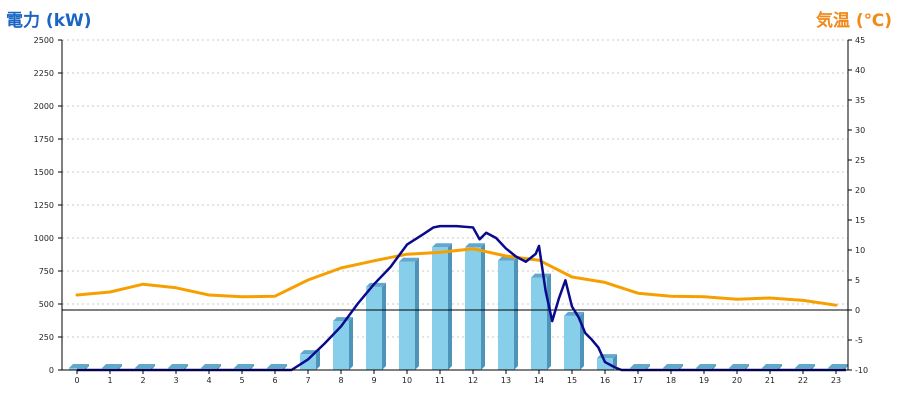  Describe the element at coordinates (440, 380) in the screenshot. I see `x-tick-label: 11` at that location.